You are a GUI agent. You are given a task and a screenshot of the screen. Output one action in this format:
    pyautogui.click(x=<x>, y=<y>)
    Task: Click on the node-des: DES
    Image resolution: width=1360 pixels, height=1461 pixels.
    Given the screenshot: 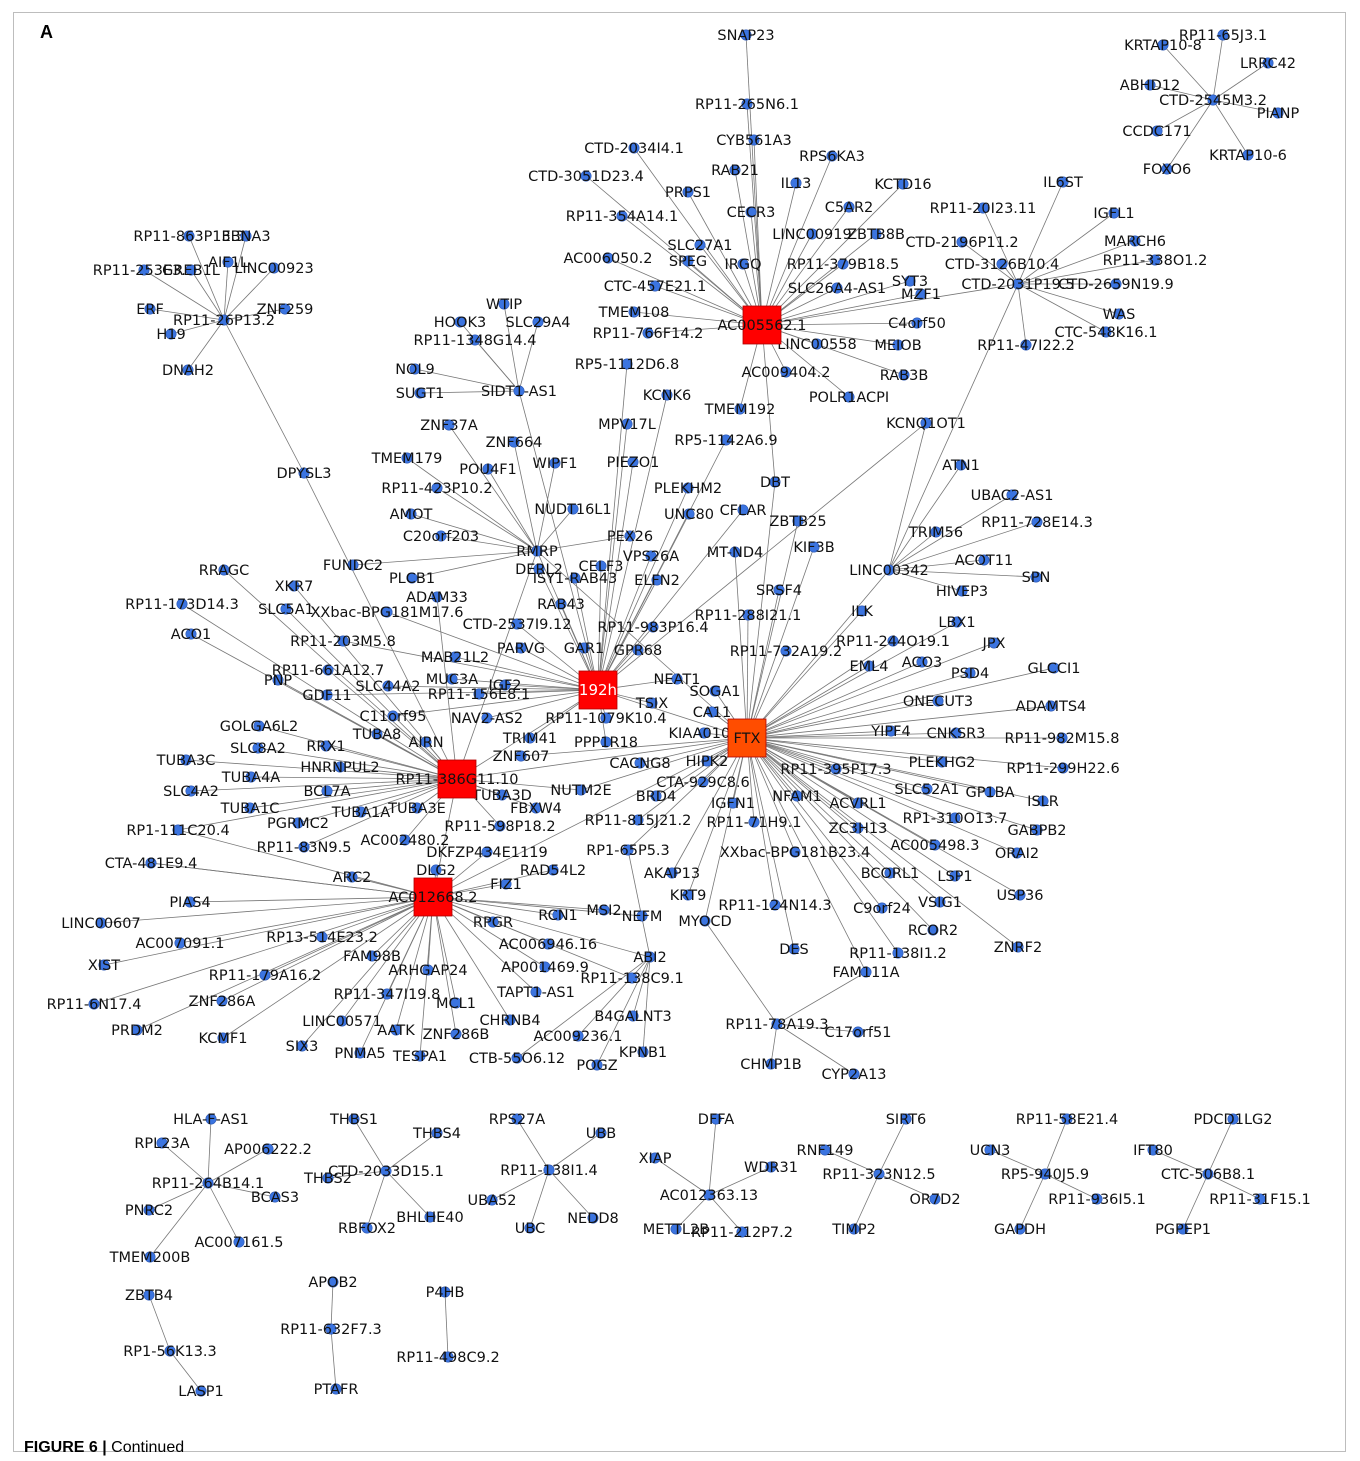 What is the action you would take?
    pyautogui.click(x=794, y=950)
    